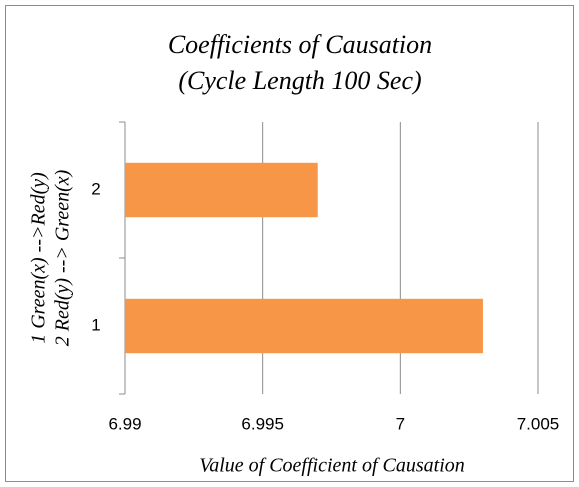  I want to click on y-tick-label: 1, so click(95, 324).